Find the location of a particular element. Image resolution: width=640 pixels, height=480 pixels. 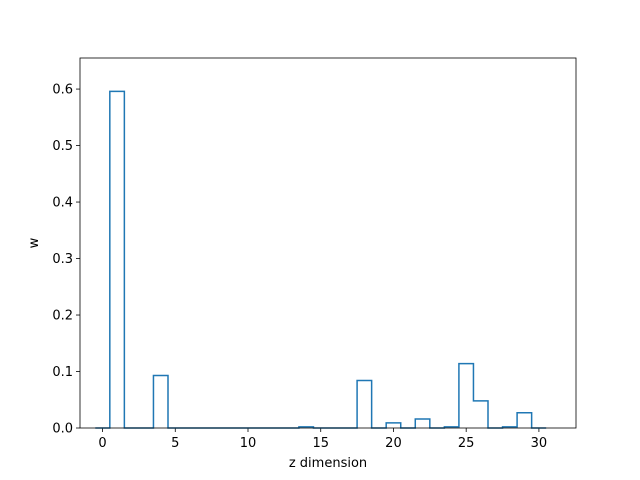

y-tick-label: 0.6 is located at coordinates (62, 90).